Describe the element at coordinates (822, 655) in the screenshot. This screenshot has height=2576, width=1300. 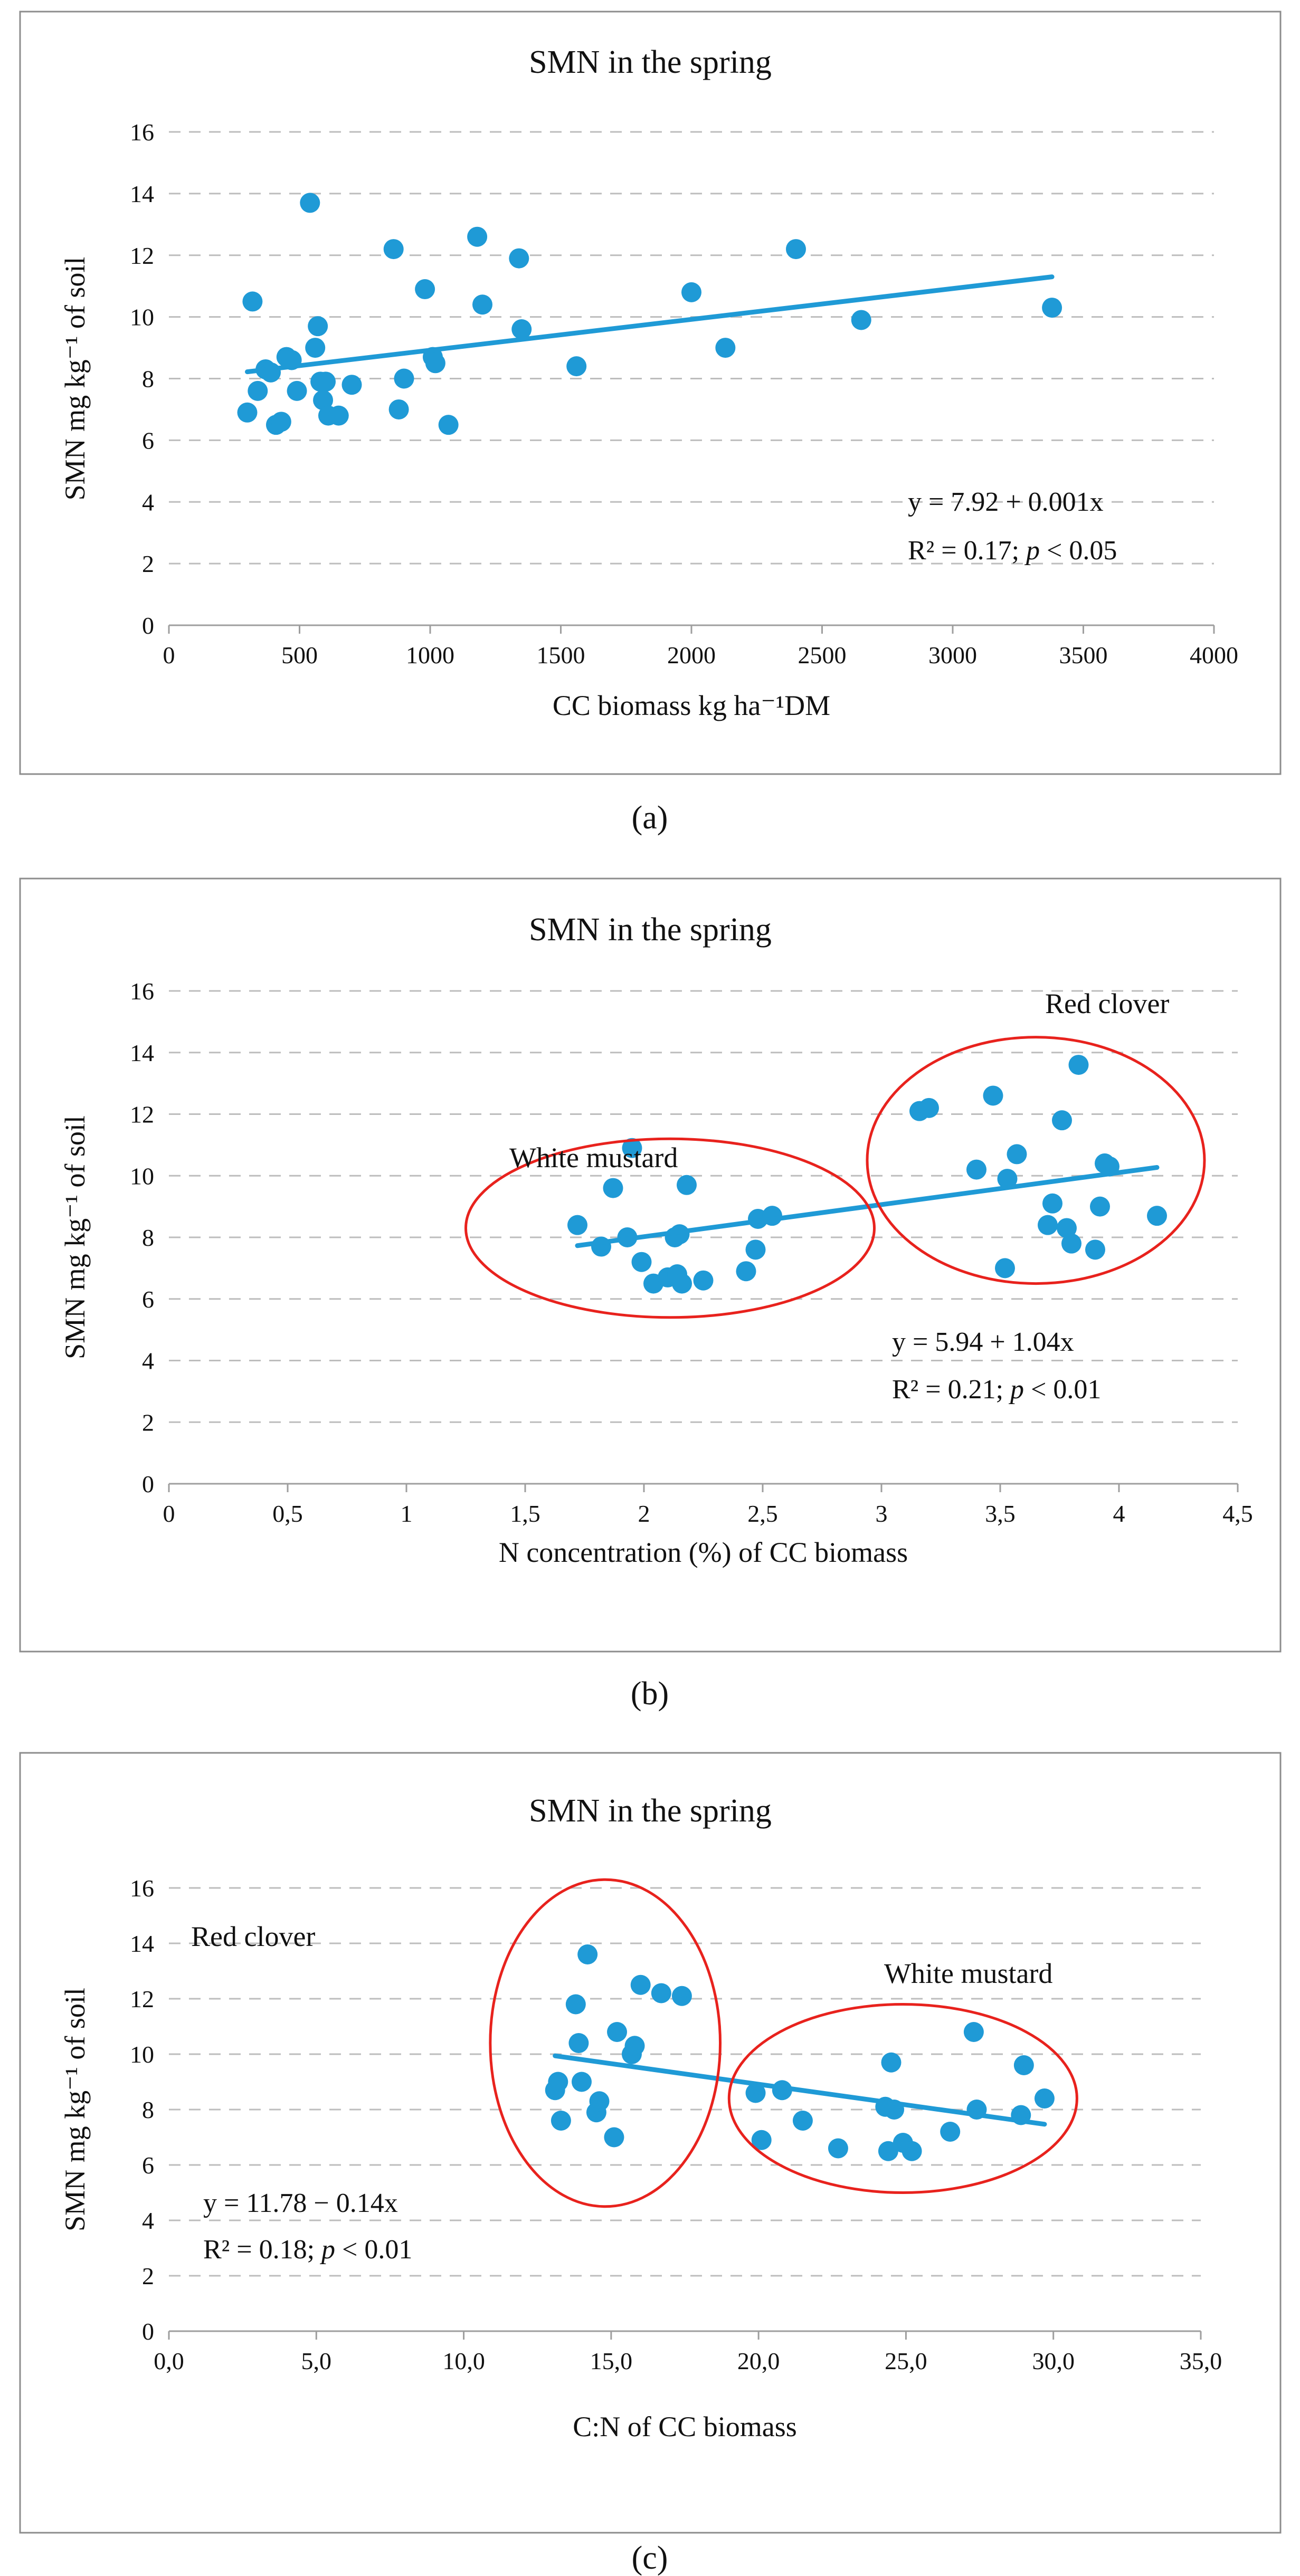
I see `x-tick-label: 2500` at that location.